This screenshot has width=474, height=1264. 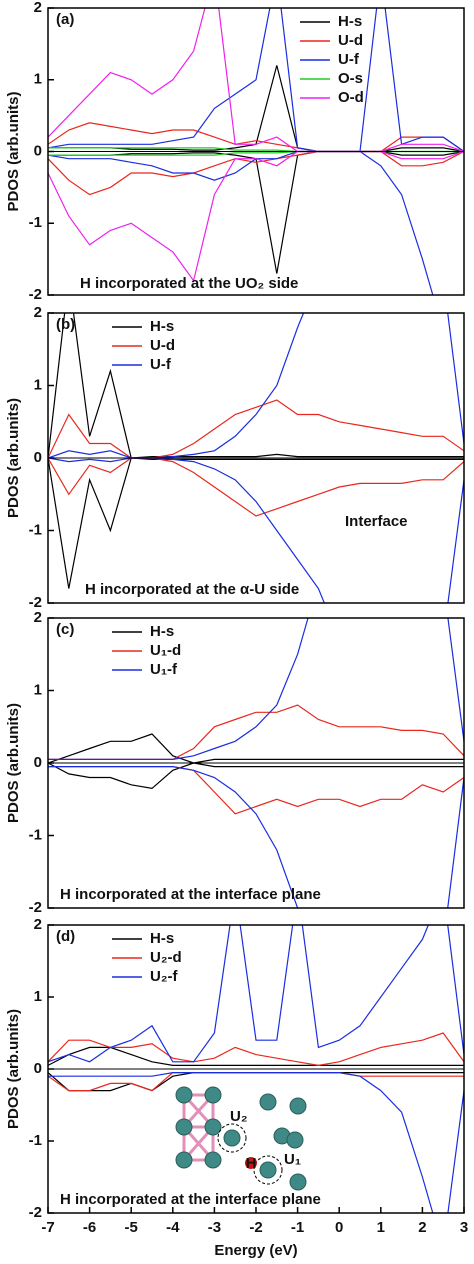 What do you see at coordinates (292, 1159) in the screenshot?
I see `inset-label: U₁` at bounding box center [292, 1159].